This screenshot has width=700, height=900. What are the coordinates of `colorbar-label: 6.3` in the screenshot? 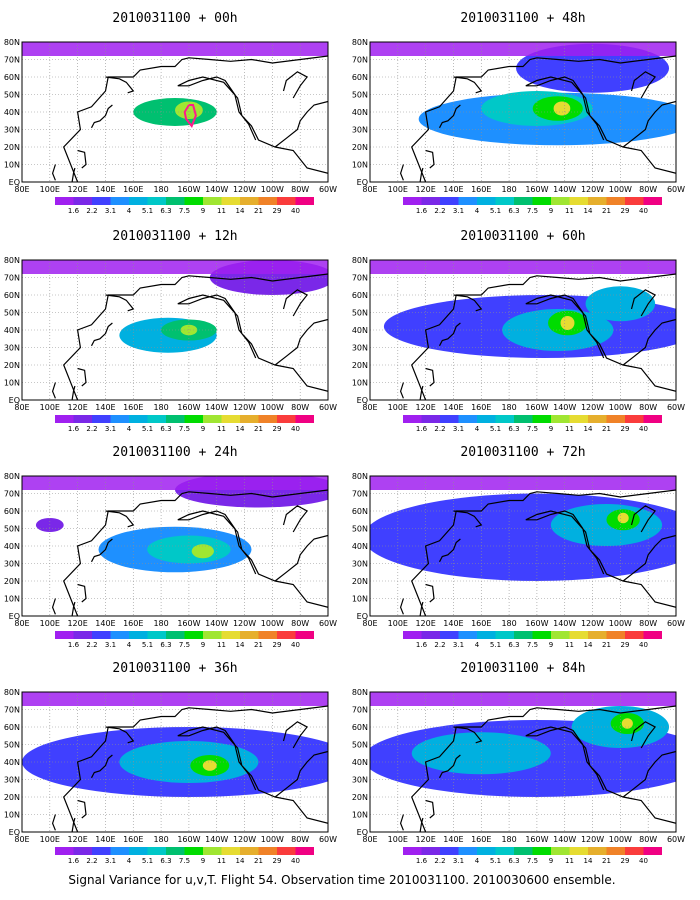 It's located at (513, 429).